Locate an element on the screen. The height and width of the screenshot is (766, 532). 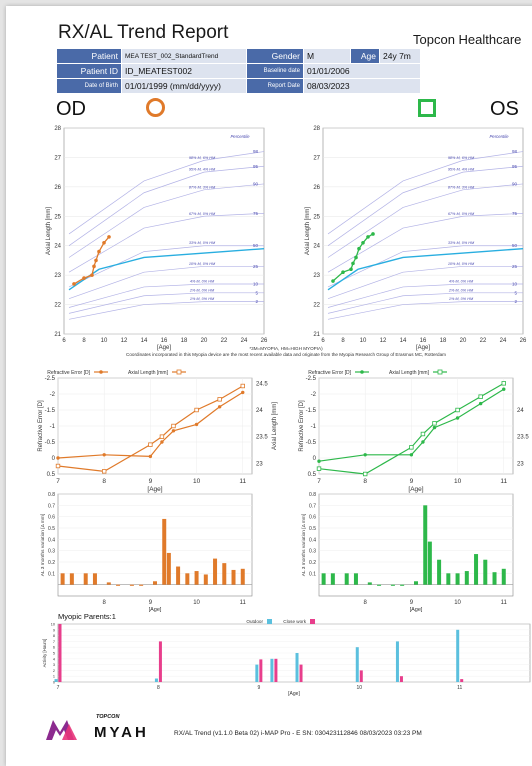
y-left-tick-label: 0.5 is located at coordinates (312, 475).